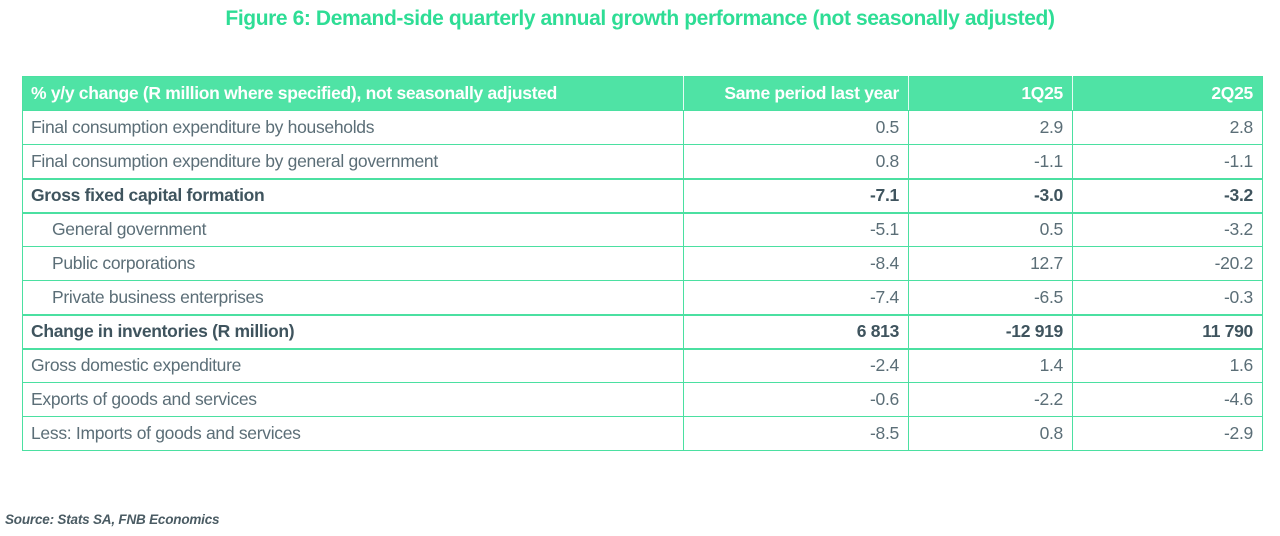 The image size is (1280, 536). Describe the element at coordinates (990, 331) in the screenshot. I see `value-cell-1q25: -12 919` at that location.